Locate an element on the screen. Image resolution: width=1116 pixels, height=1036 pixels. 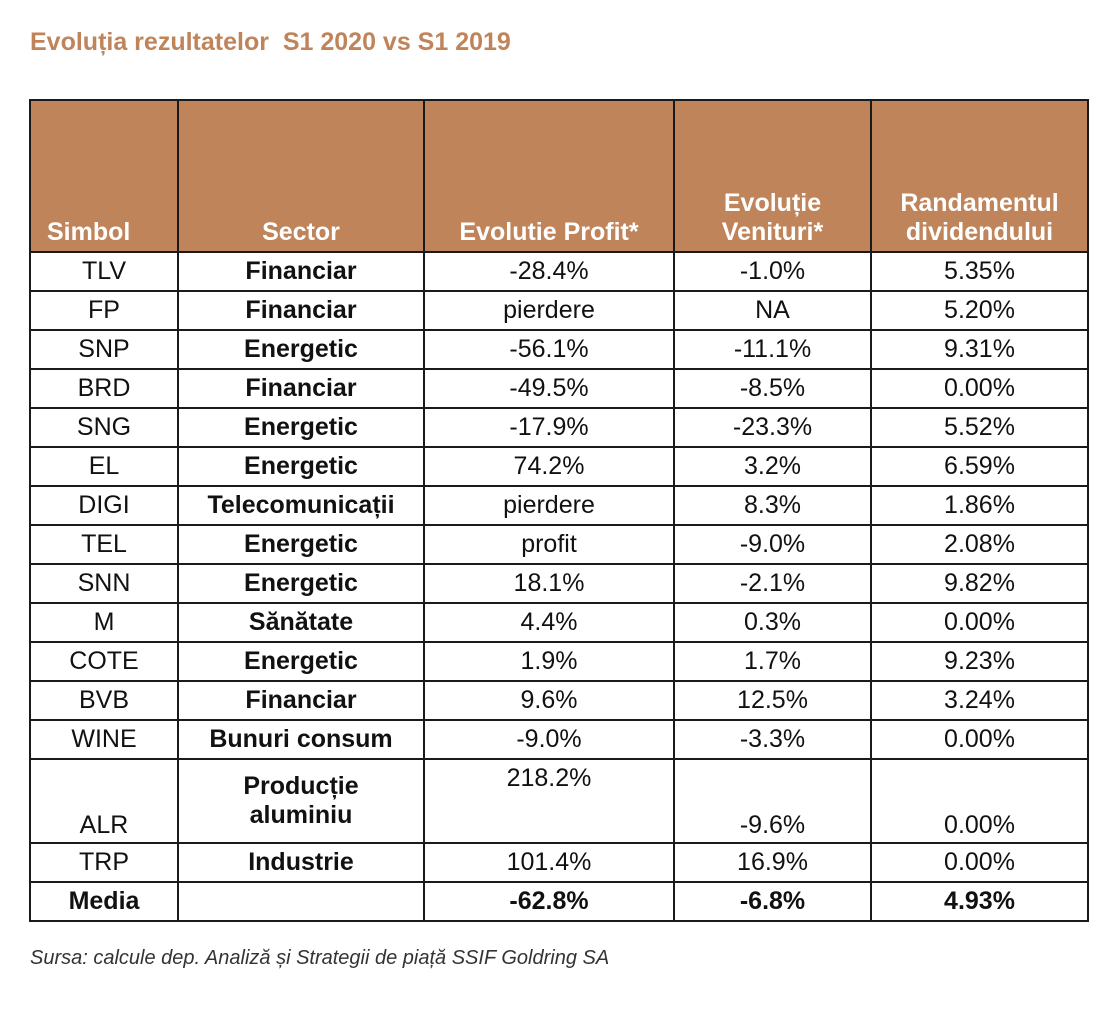
cell-simbol: COTE is located at coordinates (104, 661).